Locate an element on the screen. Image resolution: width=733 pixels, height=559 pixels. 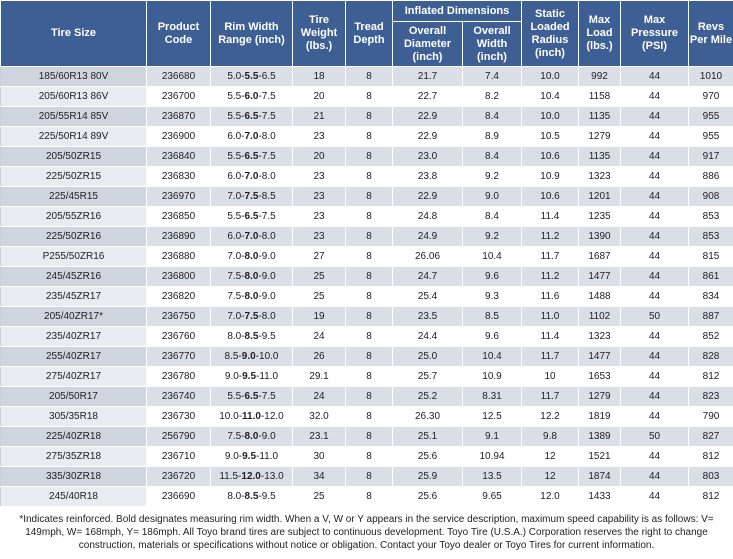
measuring-rim-width: 8.5 is located at coordinates (251, 496).